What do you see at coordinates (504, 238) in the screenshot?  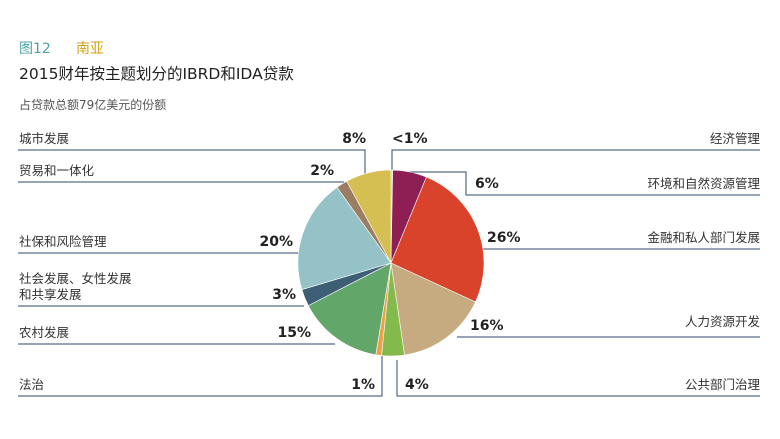 I see `pct-finance-private-sector: 26%` at bounding box center [504, 238].